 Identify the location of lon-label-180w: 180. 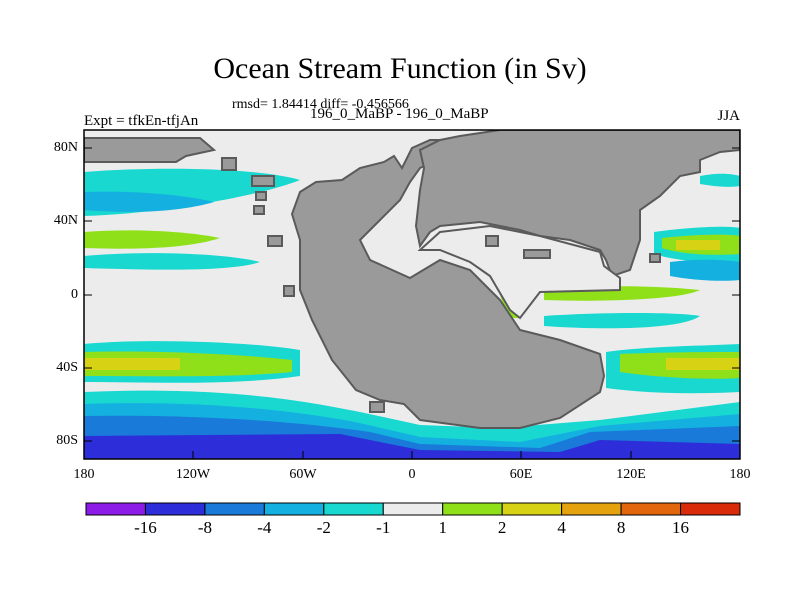
(84, 474).